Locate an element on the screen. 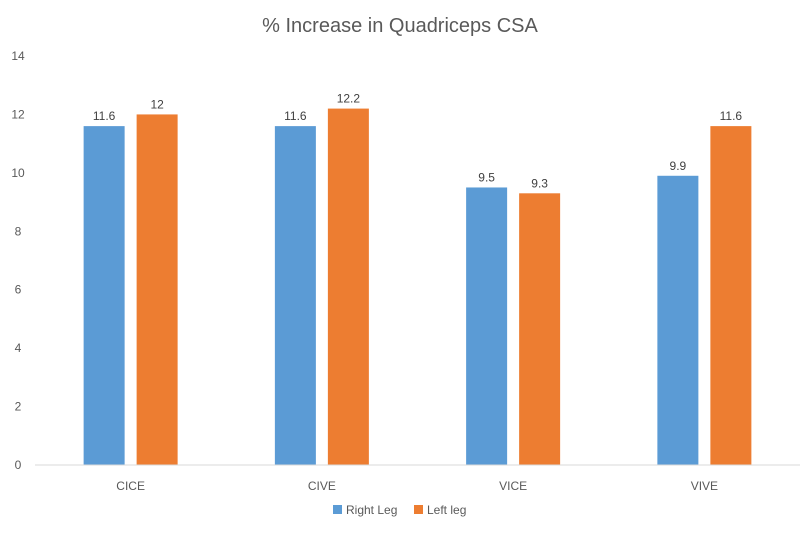  y-tick-label: 6 is located at coordinates (18, 290).